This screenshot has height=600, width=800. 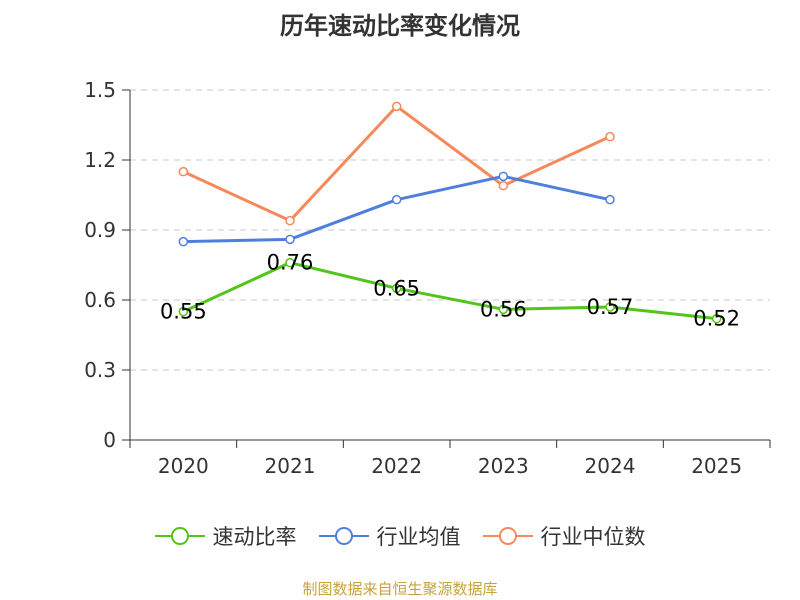 What do you see at coordinates (503, 466) in the screenshot?
I see `x-tick-label: 2023` at bounding box center [503, 466].